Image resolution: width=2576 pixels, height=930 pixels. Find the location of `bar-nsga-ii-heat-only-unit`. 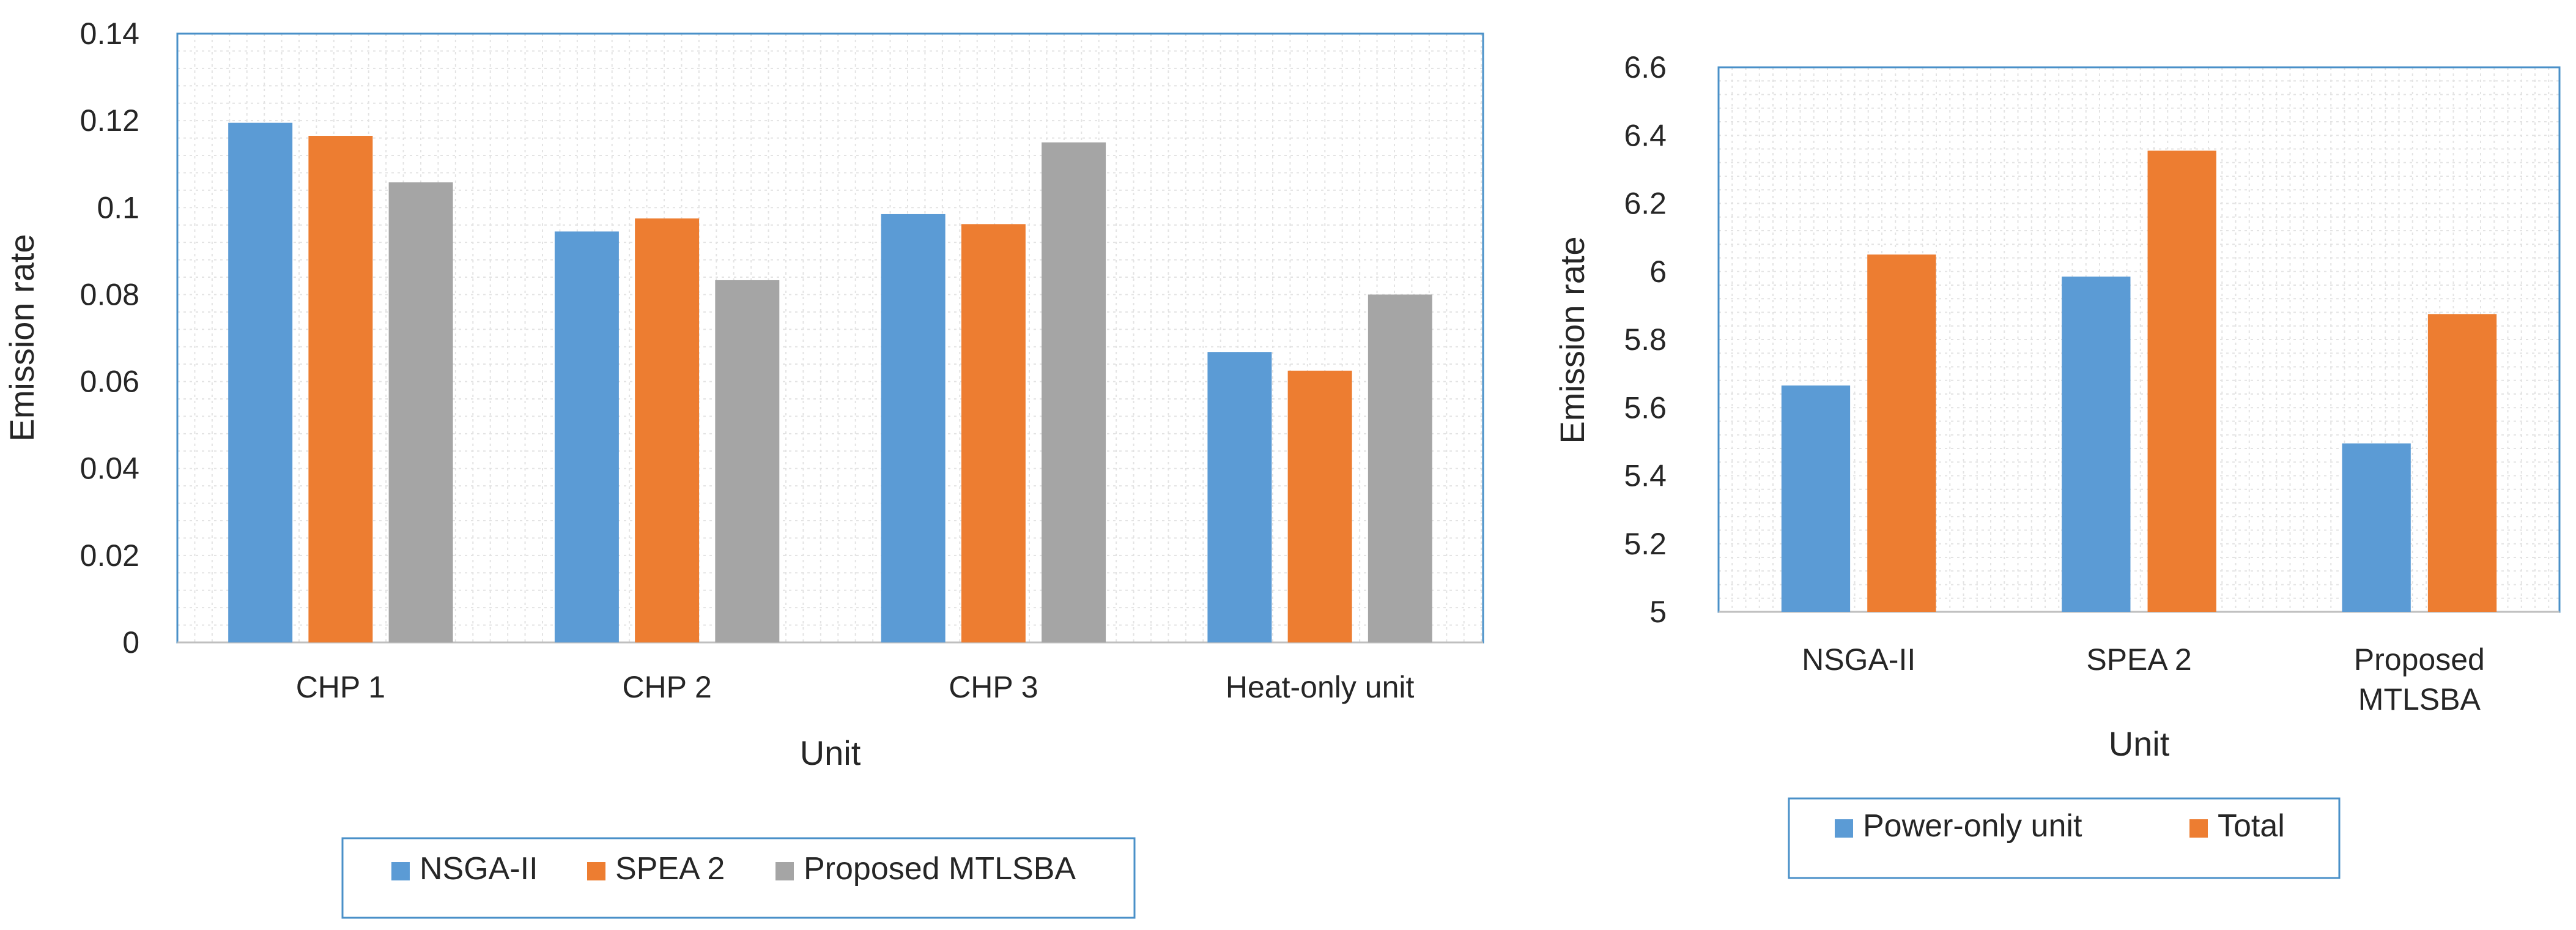

bar-nsga-ii-heat-only-unit is located at coordinates (1239, 497).